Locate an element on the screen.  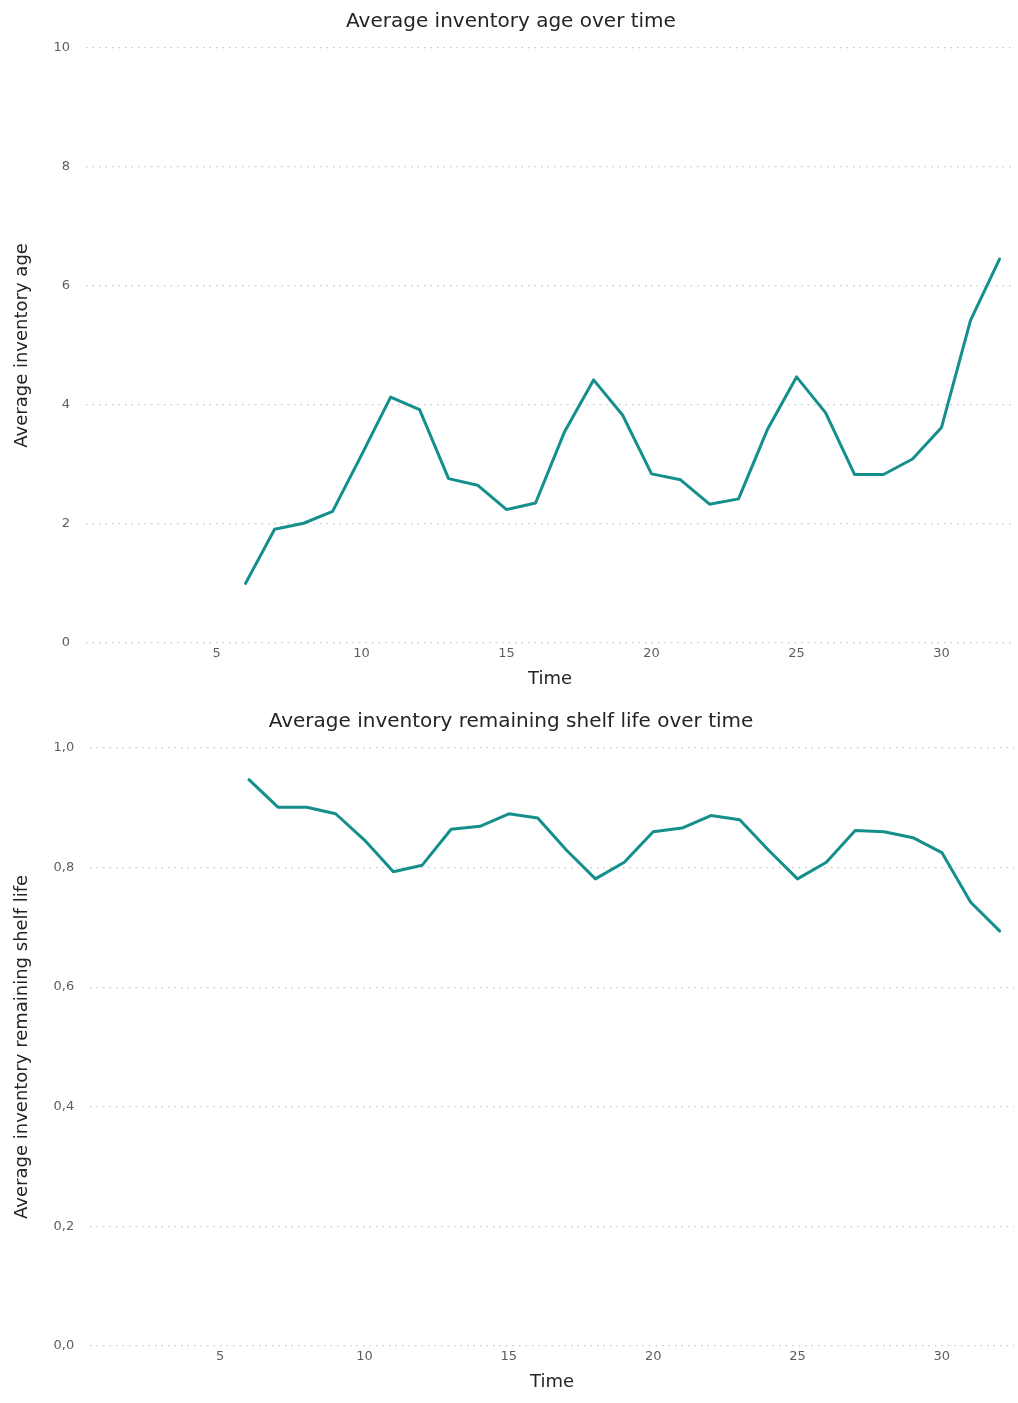
y-tick-label: 0 is located at coordinates (66, 642).